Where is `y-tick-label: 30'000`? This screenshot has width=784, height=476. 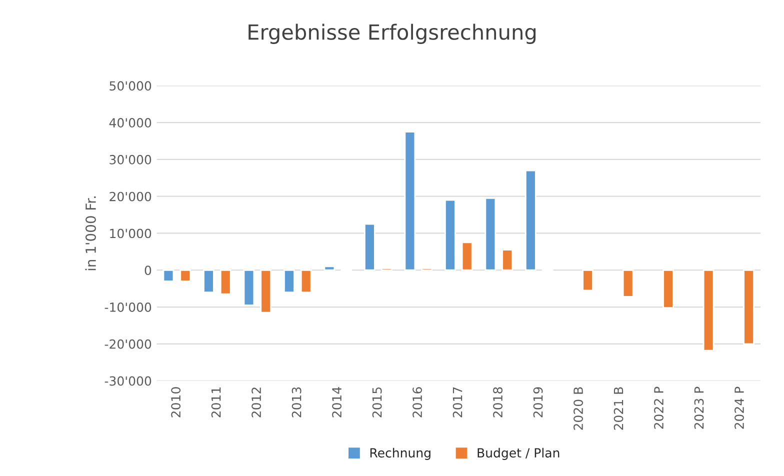 y-tick-label: 30'000 is located at coordinates (131, 159).